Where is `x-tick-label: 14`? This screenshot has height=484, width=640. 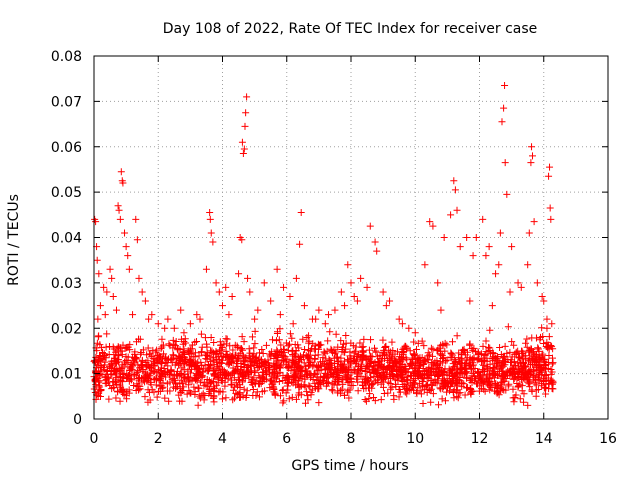 x-tick-label: 14 is located at coordinates (544, 439).